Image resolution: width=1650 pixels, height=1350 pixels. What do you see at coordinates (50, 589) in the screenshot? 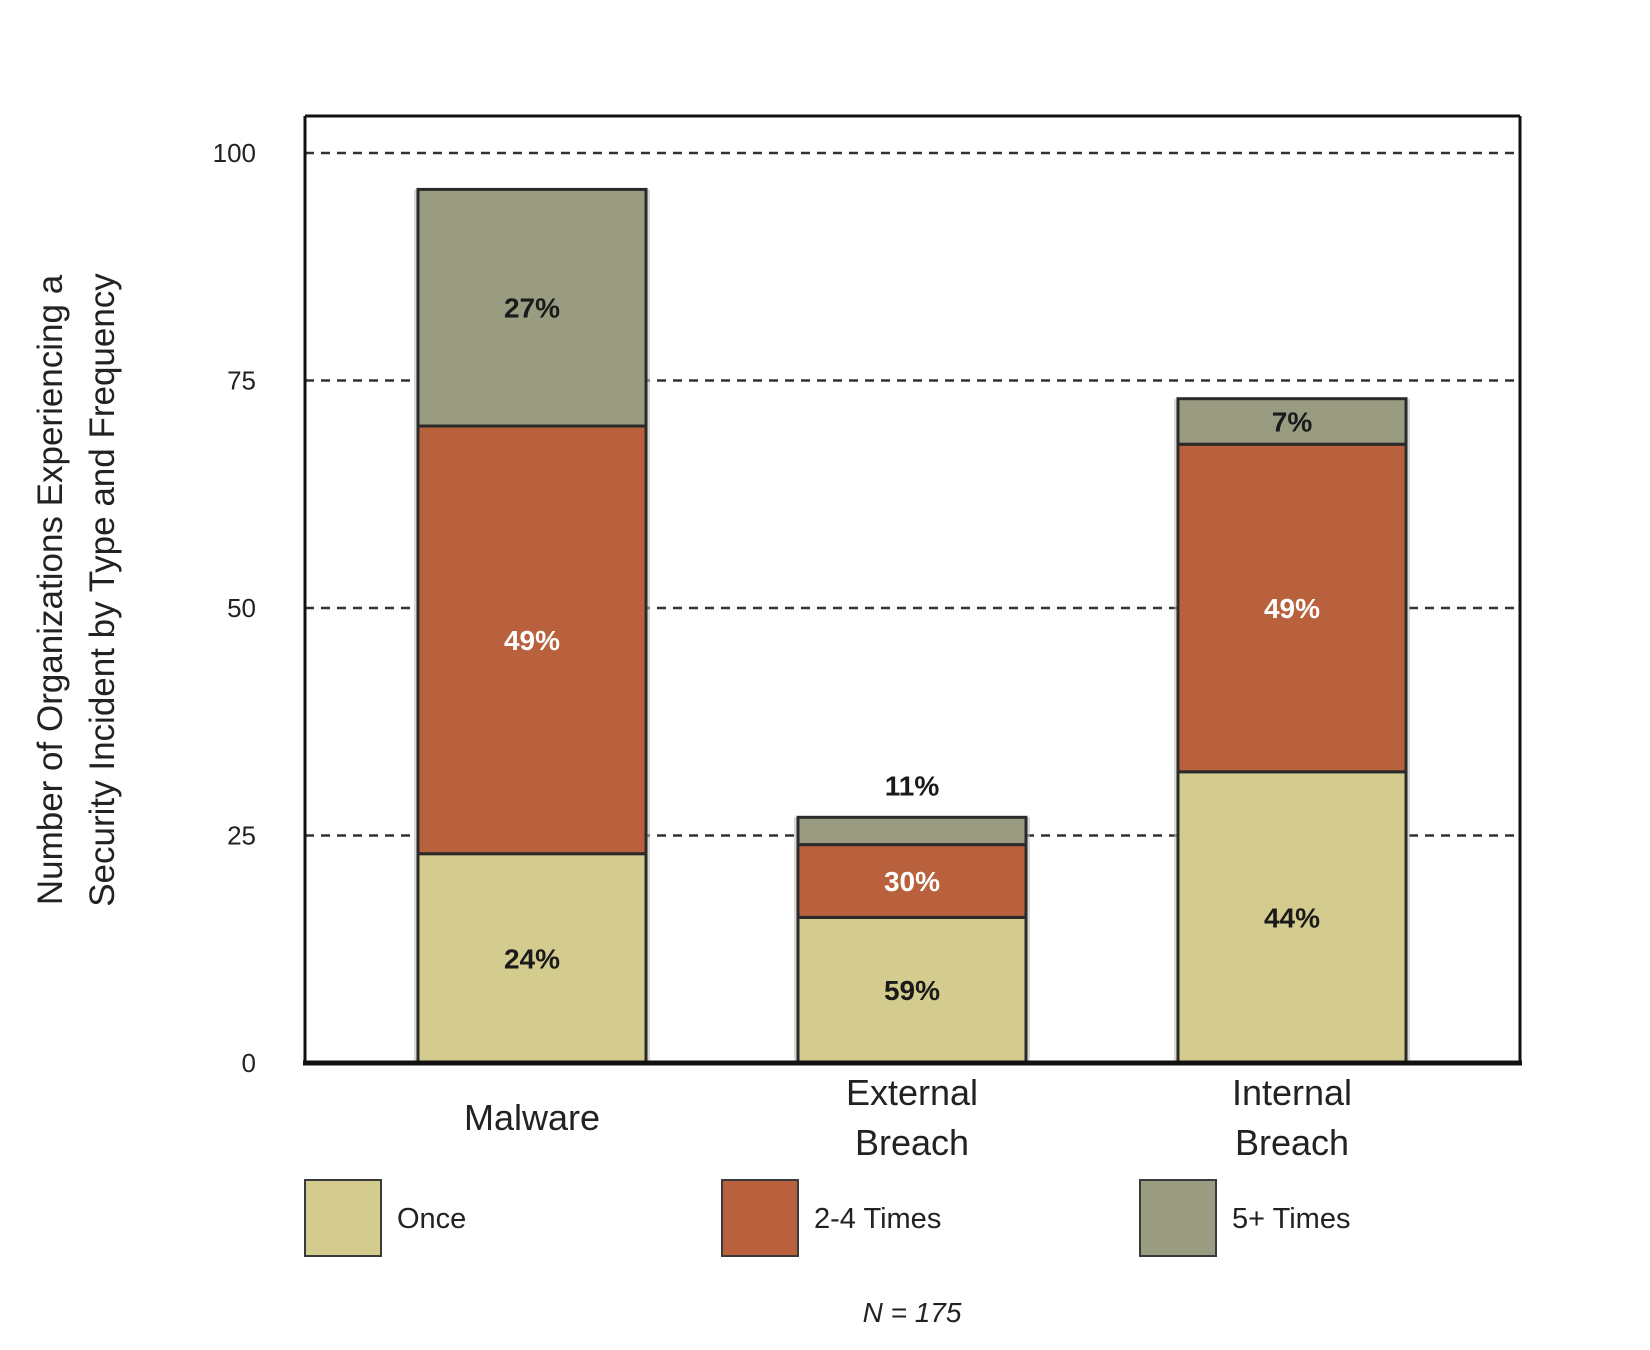
I see `y-axis-title-line-0: Number of Organizations Experiencing a` at bounding box center [50, 589].